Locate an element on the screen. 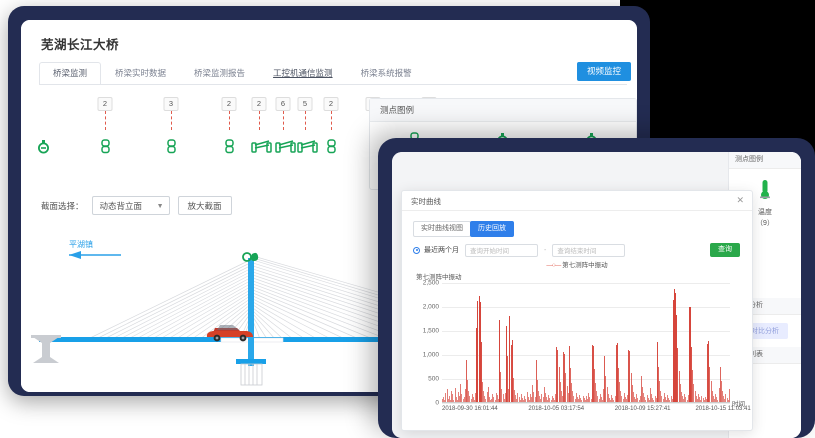 The height and width of the screenshot is (438, 815). sensor-marker-4: 2 is located at coordinates (261, 126).